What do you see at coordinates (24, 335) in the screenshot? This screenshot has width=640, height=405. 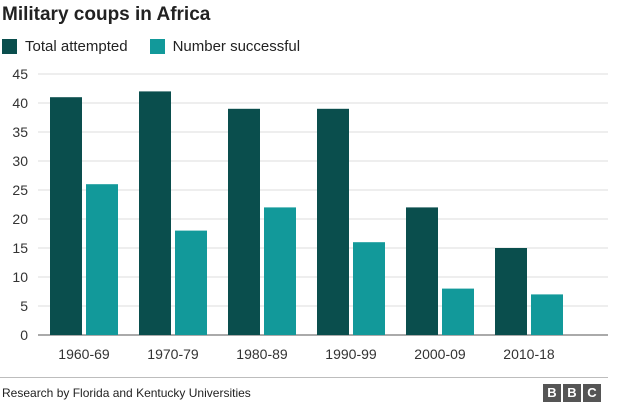 I see `y-tick-label: 0` at bounding box center [24, 335].